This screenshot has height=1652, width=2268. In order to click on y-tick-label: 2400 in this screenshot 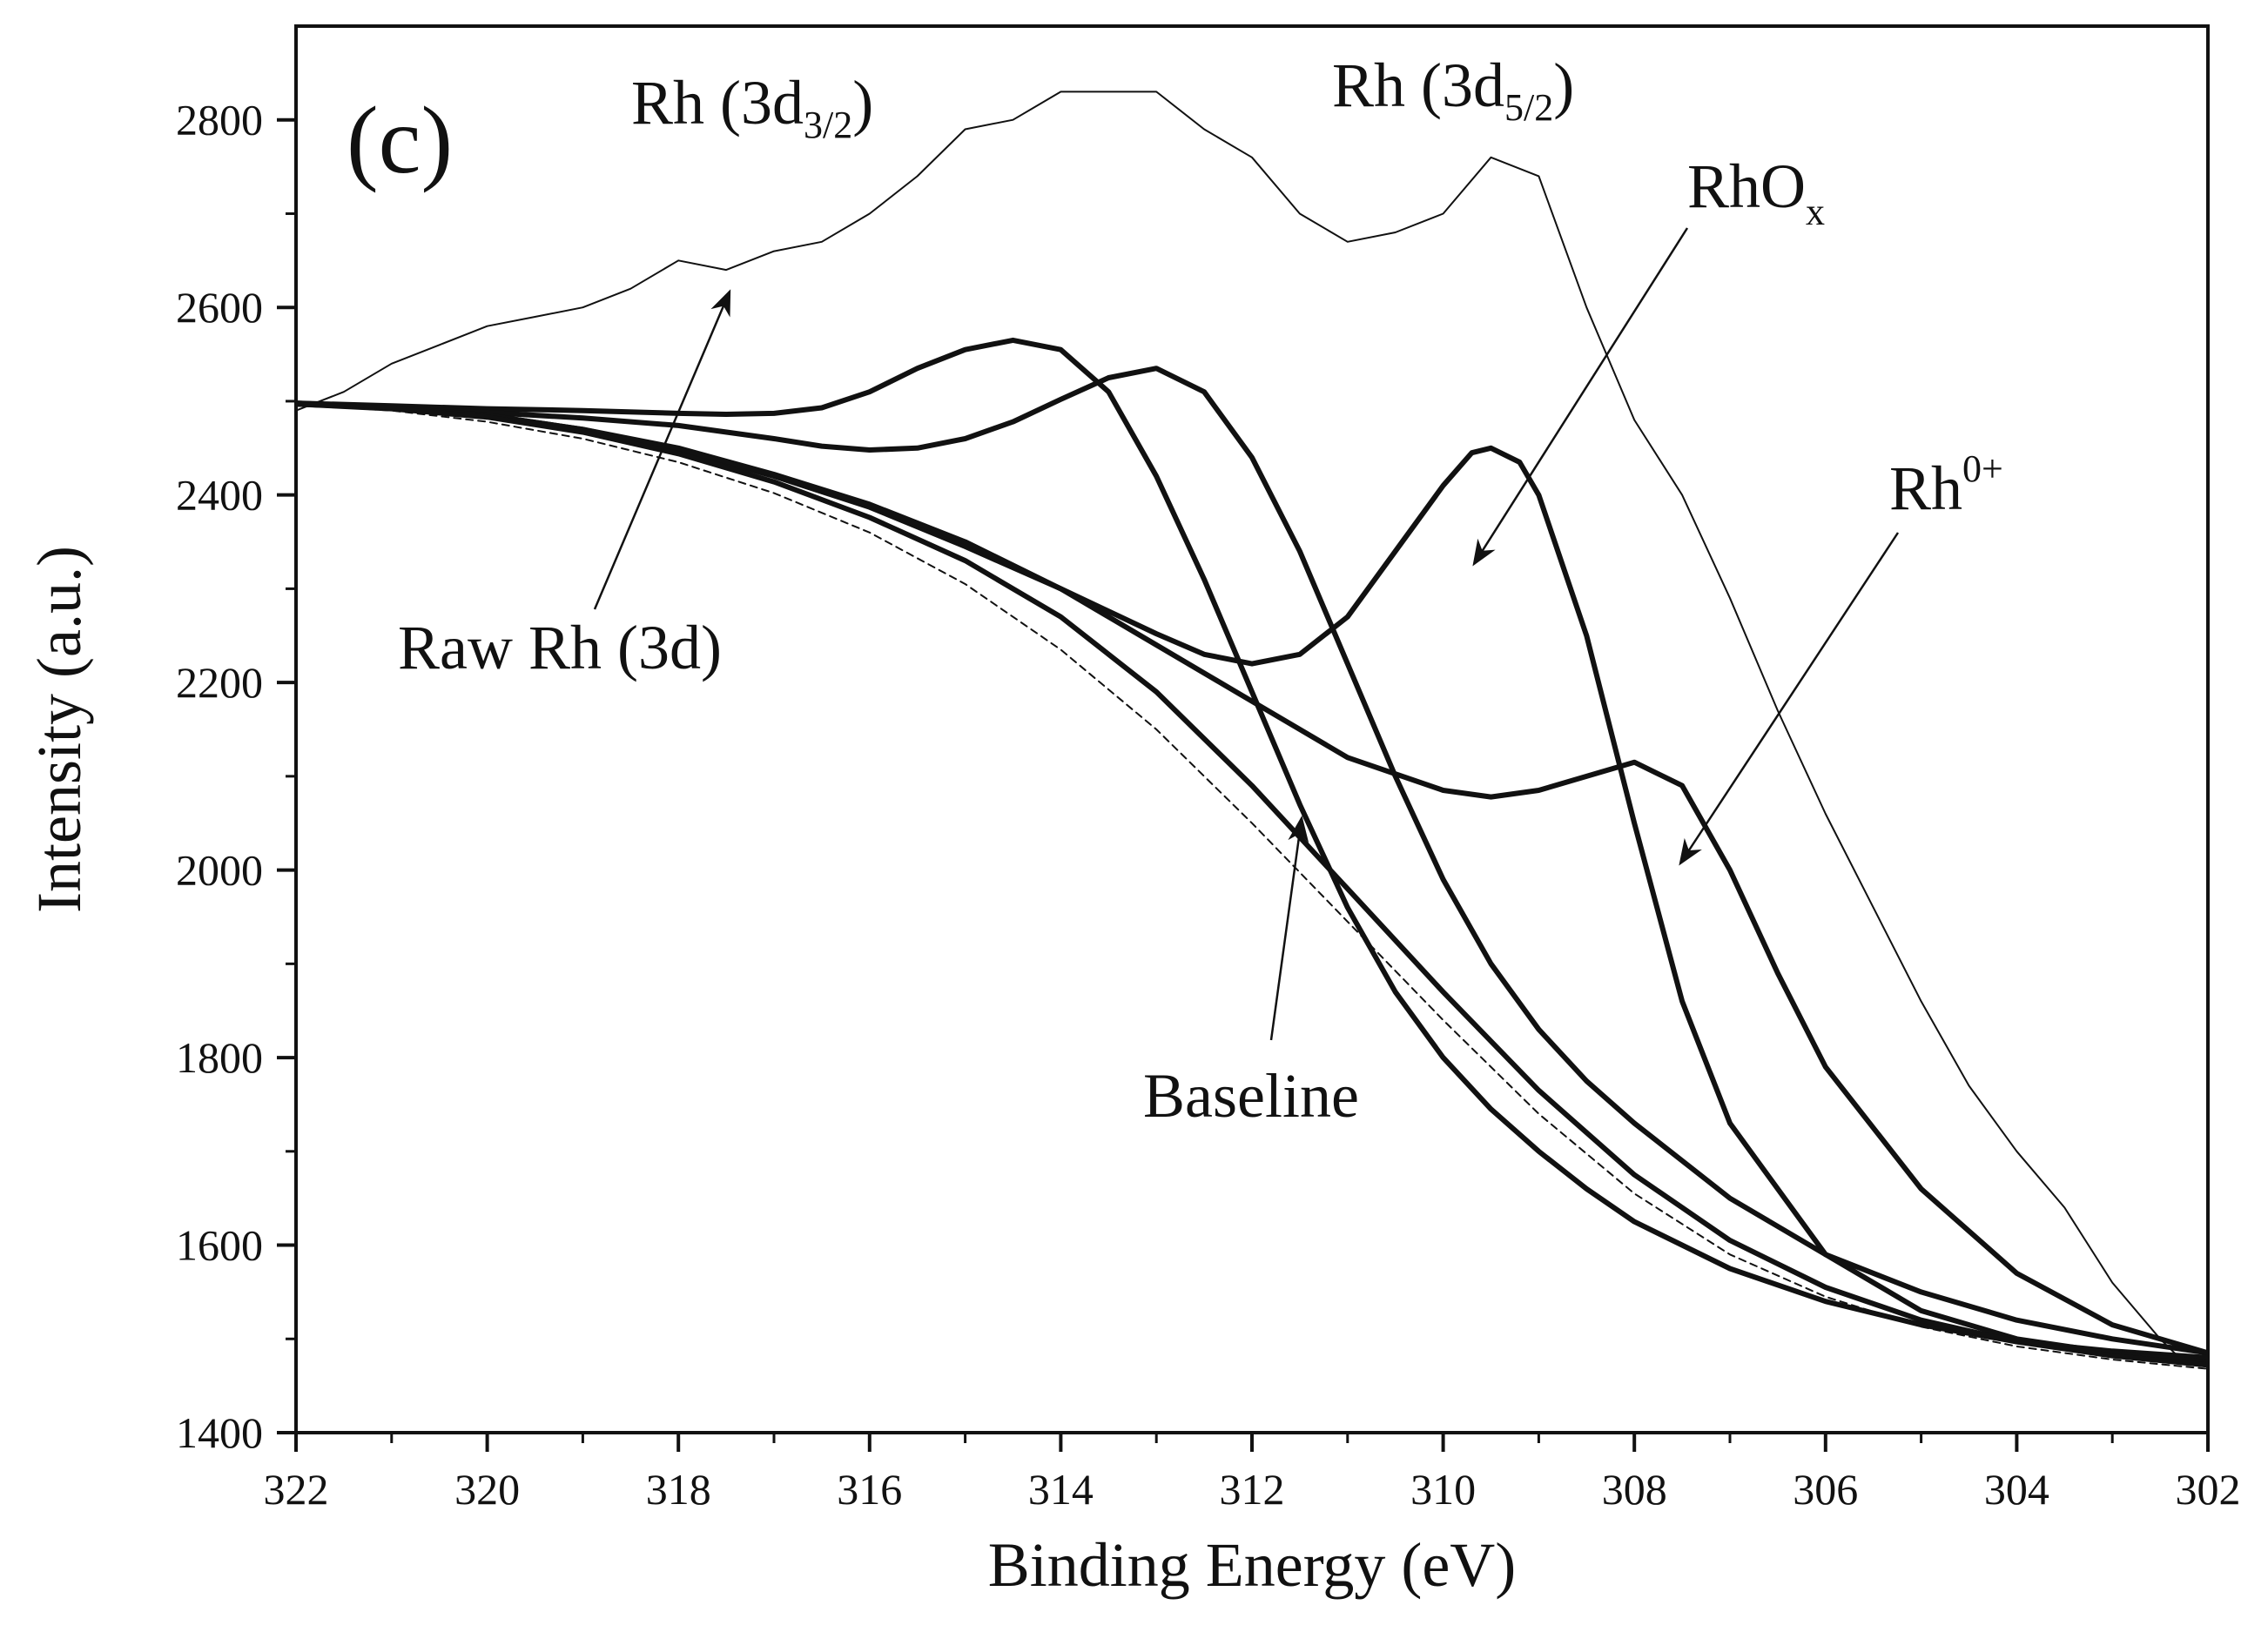, I will do `click(220, 495)`.